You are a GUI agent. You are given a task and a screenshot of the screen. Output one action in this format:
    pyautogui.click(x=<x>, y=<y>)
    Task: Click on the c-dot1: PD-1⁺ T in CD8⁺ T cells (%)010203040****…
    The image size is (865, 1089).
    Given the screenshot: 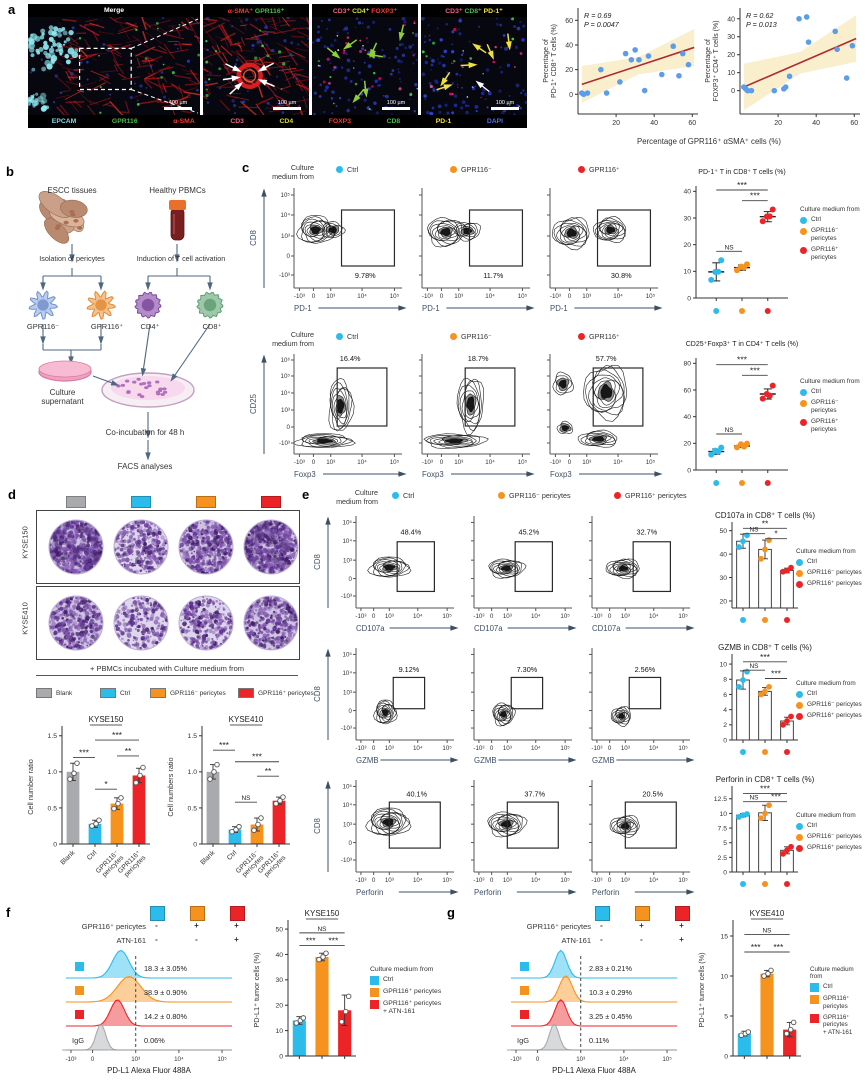 What is the action you would take?
    pyautogui.click(x=731, y=250)
    